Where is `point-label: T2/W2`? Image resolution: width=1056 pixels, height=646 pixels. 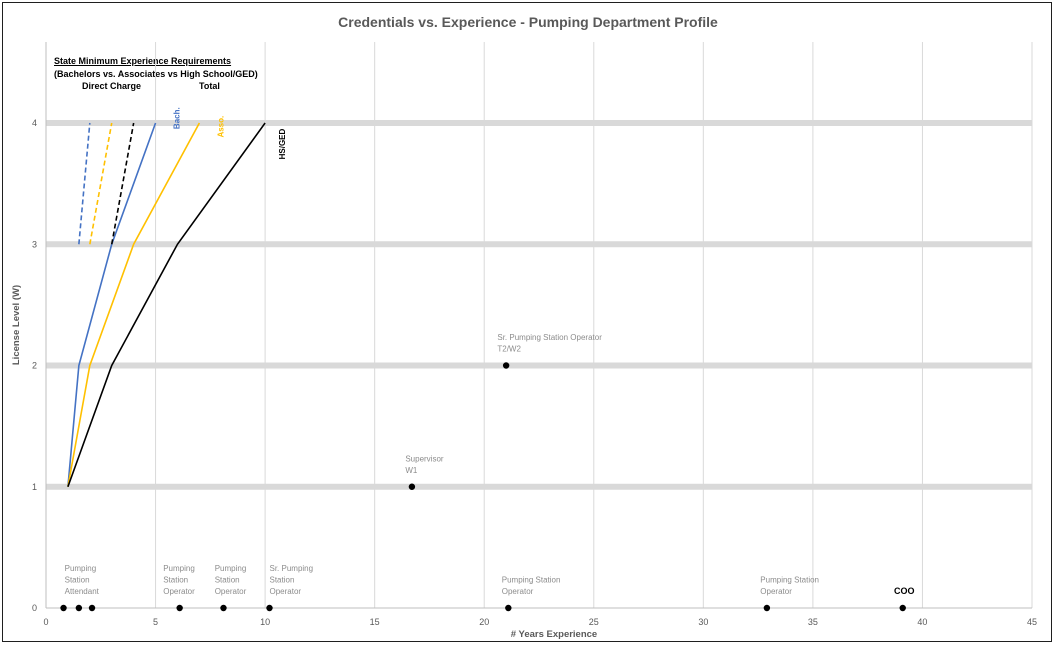 point-label: T2/W2 is located at coordinates (509, 349).